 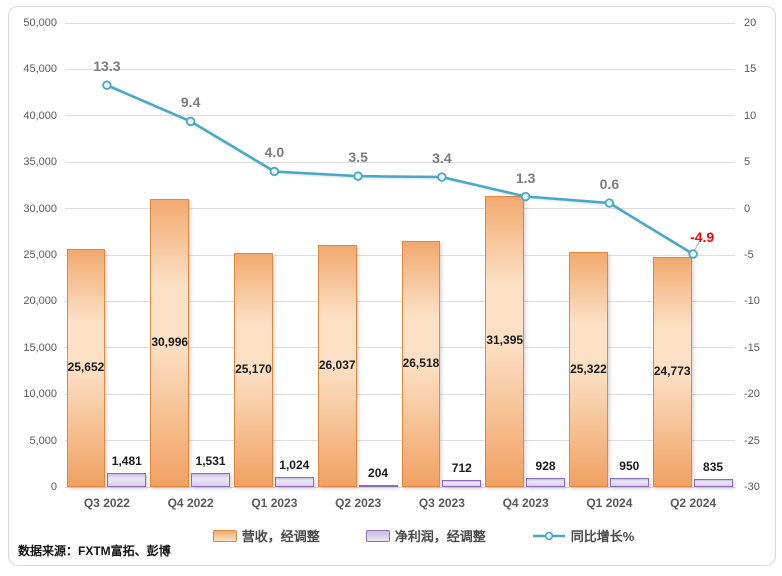 What do you see at coordinates (107, 66) in the screenshot?
I see `growth-point-label: 13.3` at bounding box center [107, 66].